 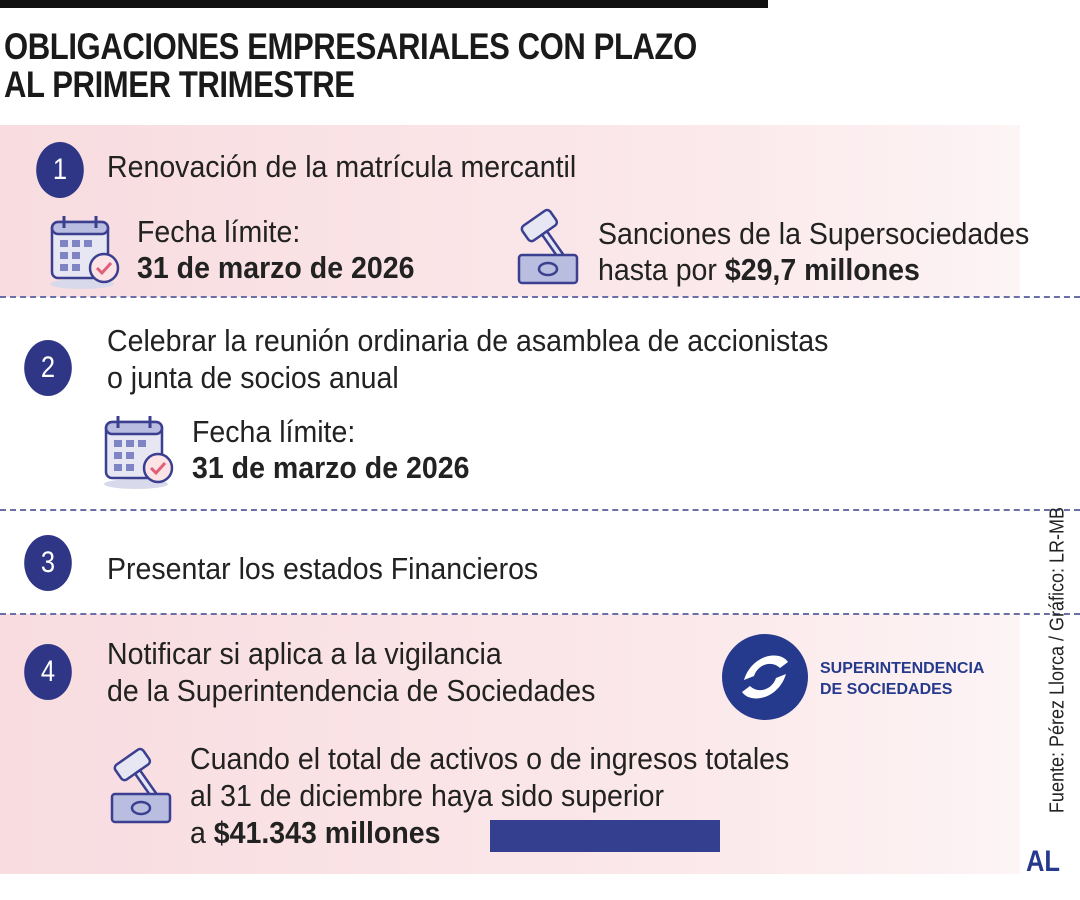 What do you see at coordinates (202, 832) in the screenshot?
I see `condition-prefix: a` at bounding box center [202, 832].